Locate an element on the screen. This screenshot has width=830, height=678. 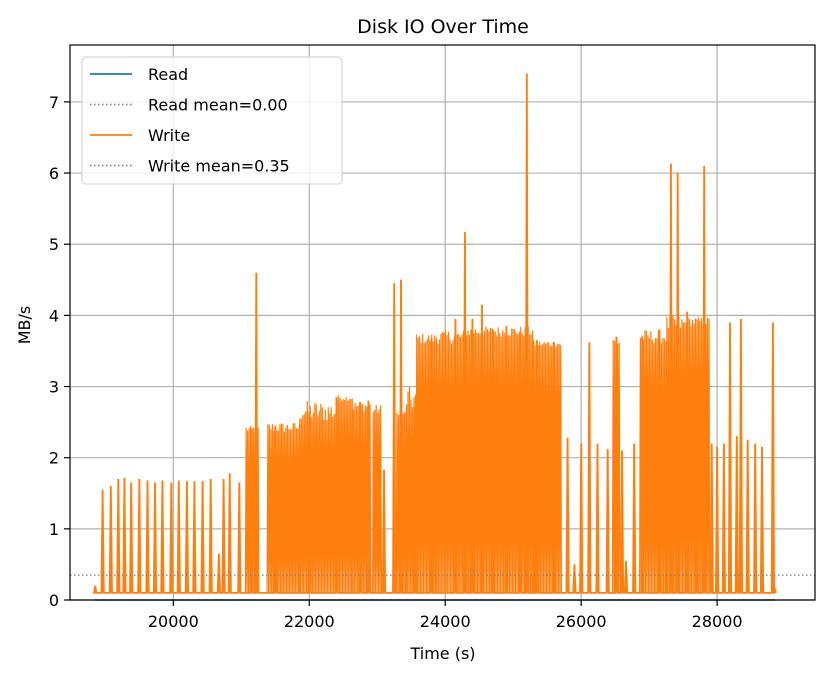
y-tick-label: 4 is located at coordinates (54, 315).